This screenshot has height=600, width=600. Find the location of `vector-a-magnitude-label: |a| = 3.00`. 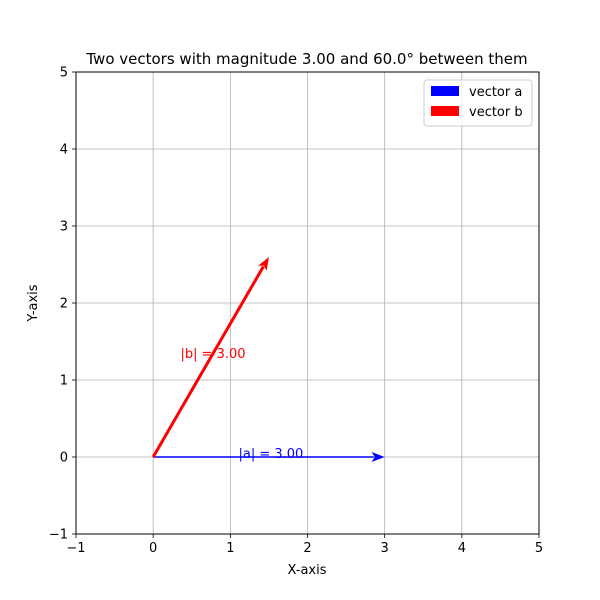

vector-a-magnitude-label: |a| = 3.00 is located at coordinates (270, 454).